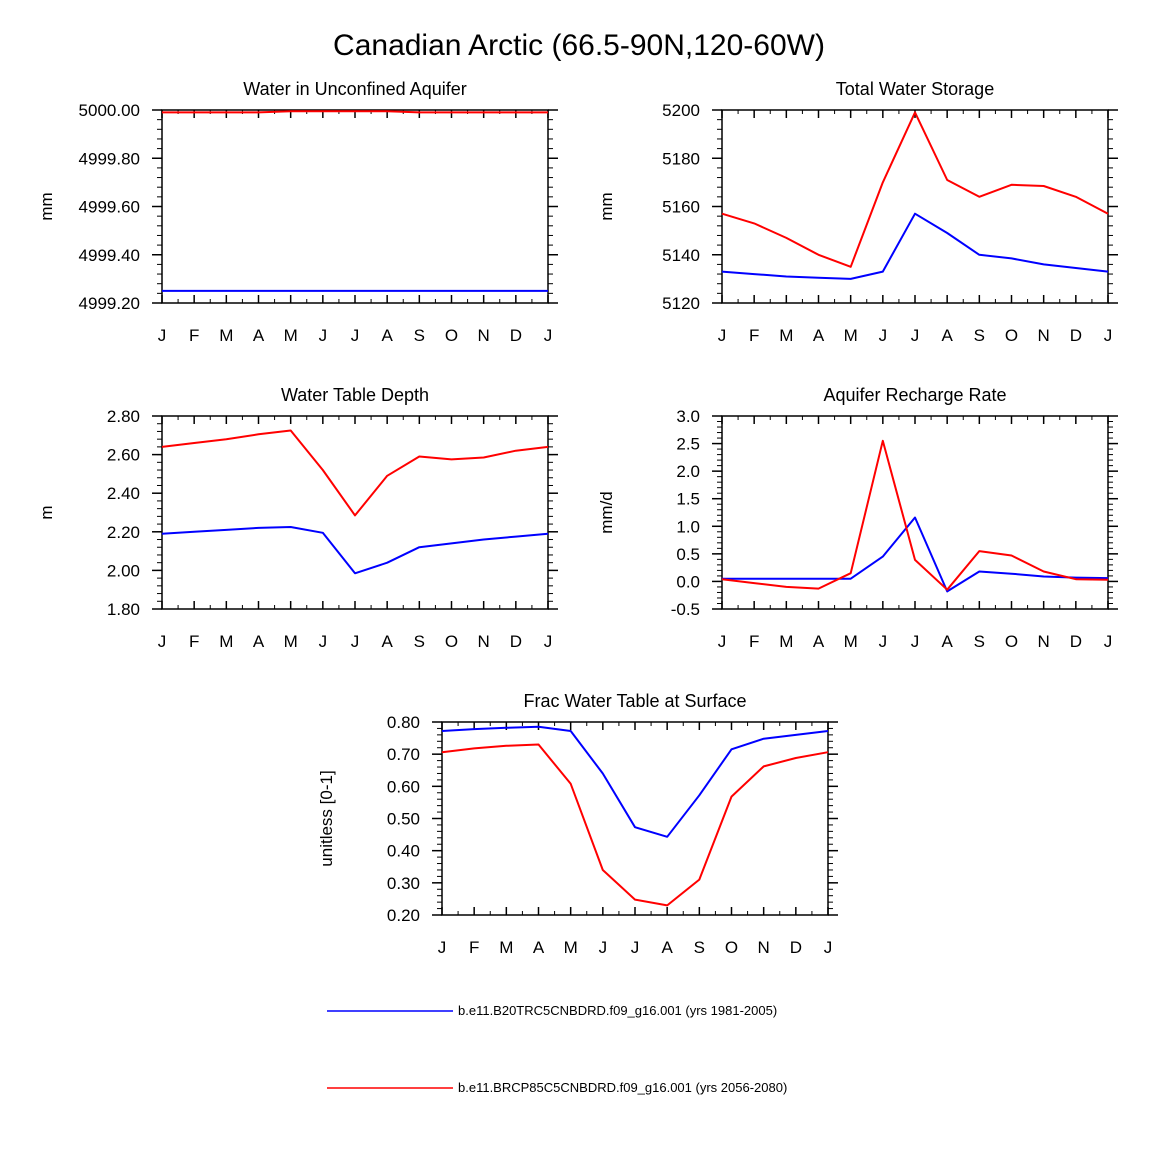  Describe the element at coordinates (403, 786) in the screenshot. I see `y-tick-label: 0.60` at that location.